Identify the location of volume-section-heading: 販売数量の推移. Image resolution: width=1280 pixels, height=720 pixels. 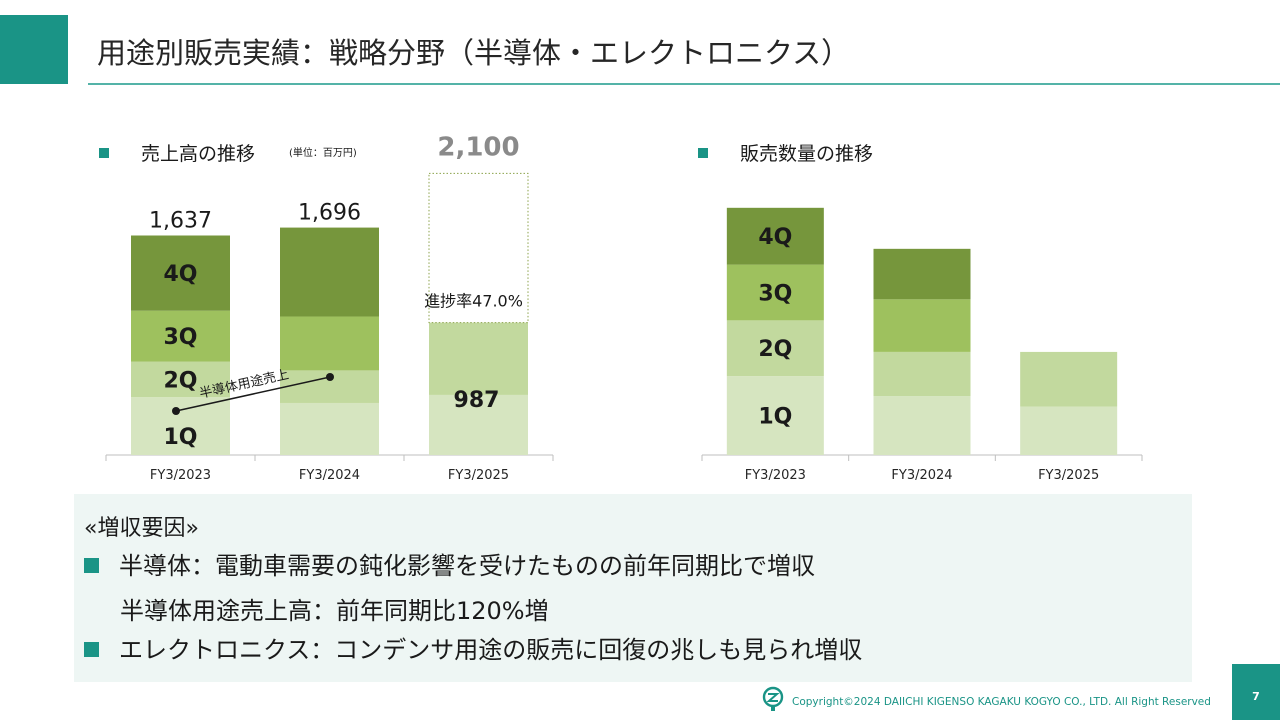
(785, 152).